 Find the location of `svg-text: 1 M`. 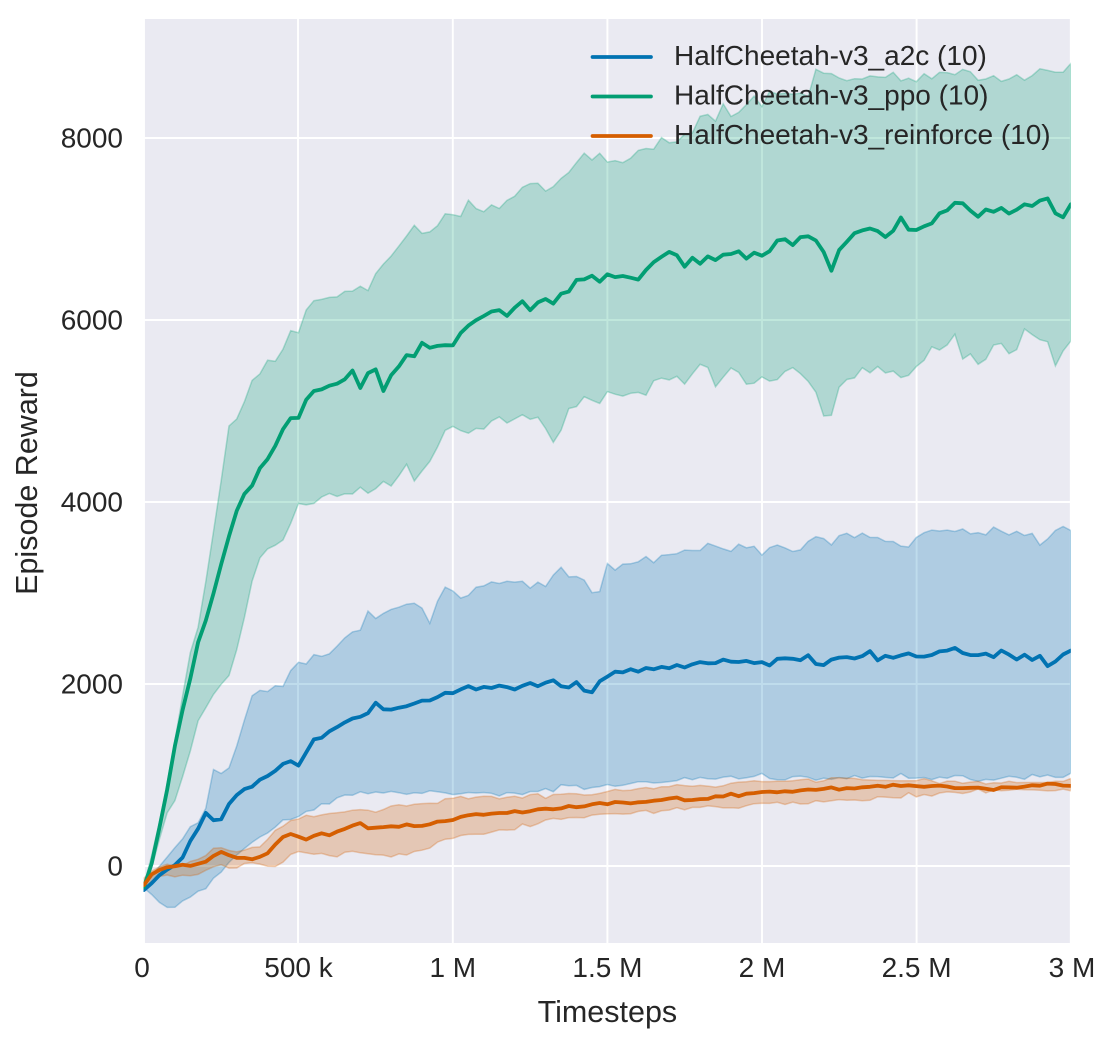

svg-text: 1 M is located at coordinates (452, 967).